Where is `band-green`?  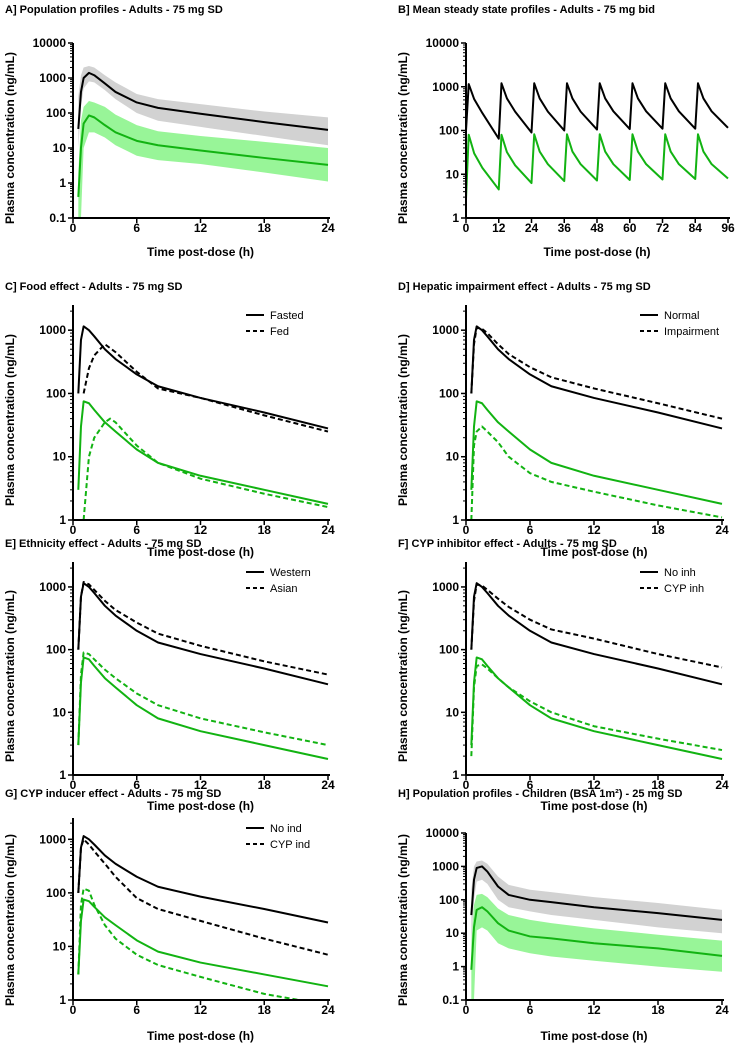 band-green is located at coordinates (203, 159).